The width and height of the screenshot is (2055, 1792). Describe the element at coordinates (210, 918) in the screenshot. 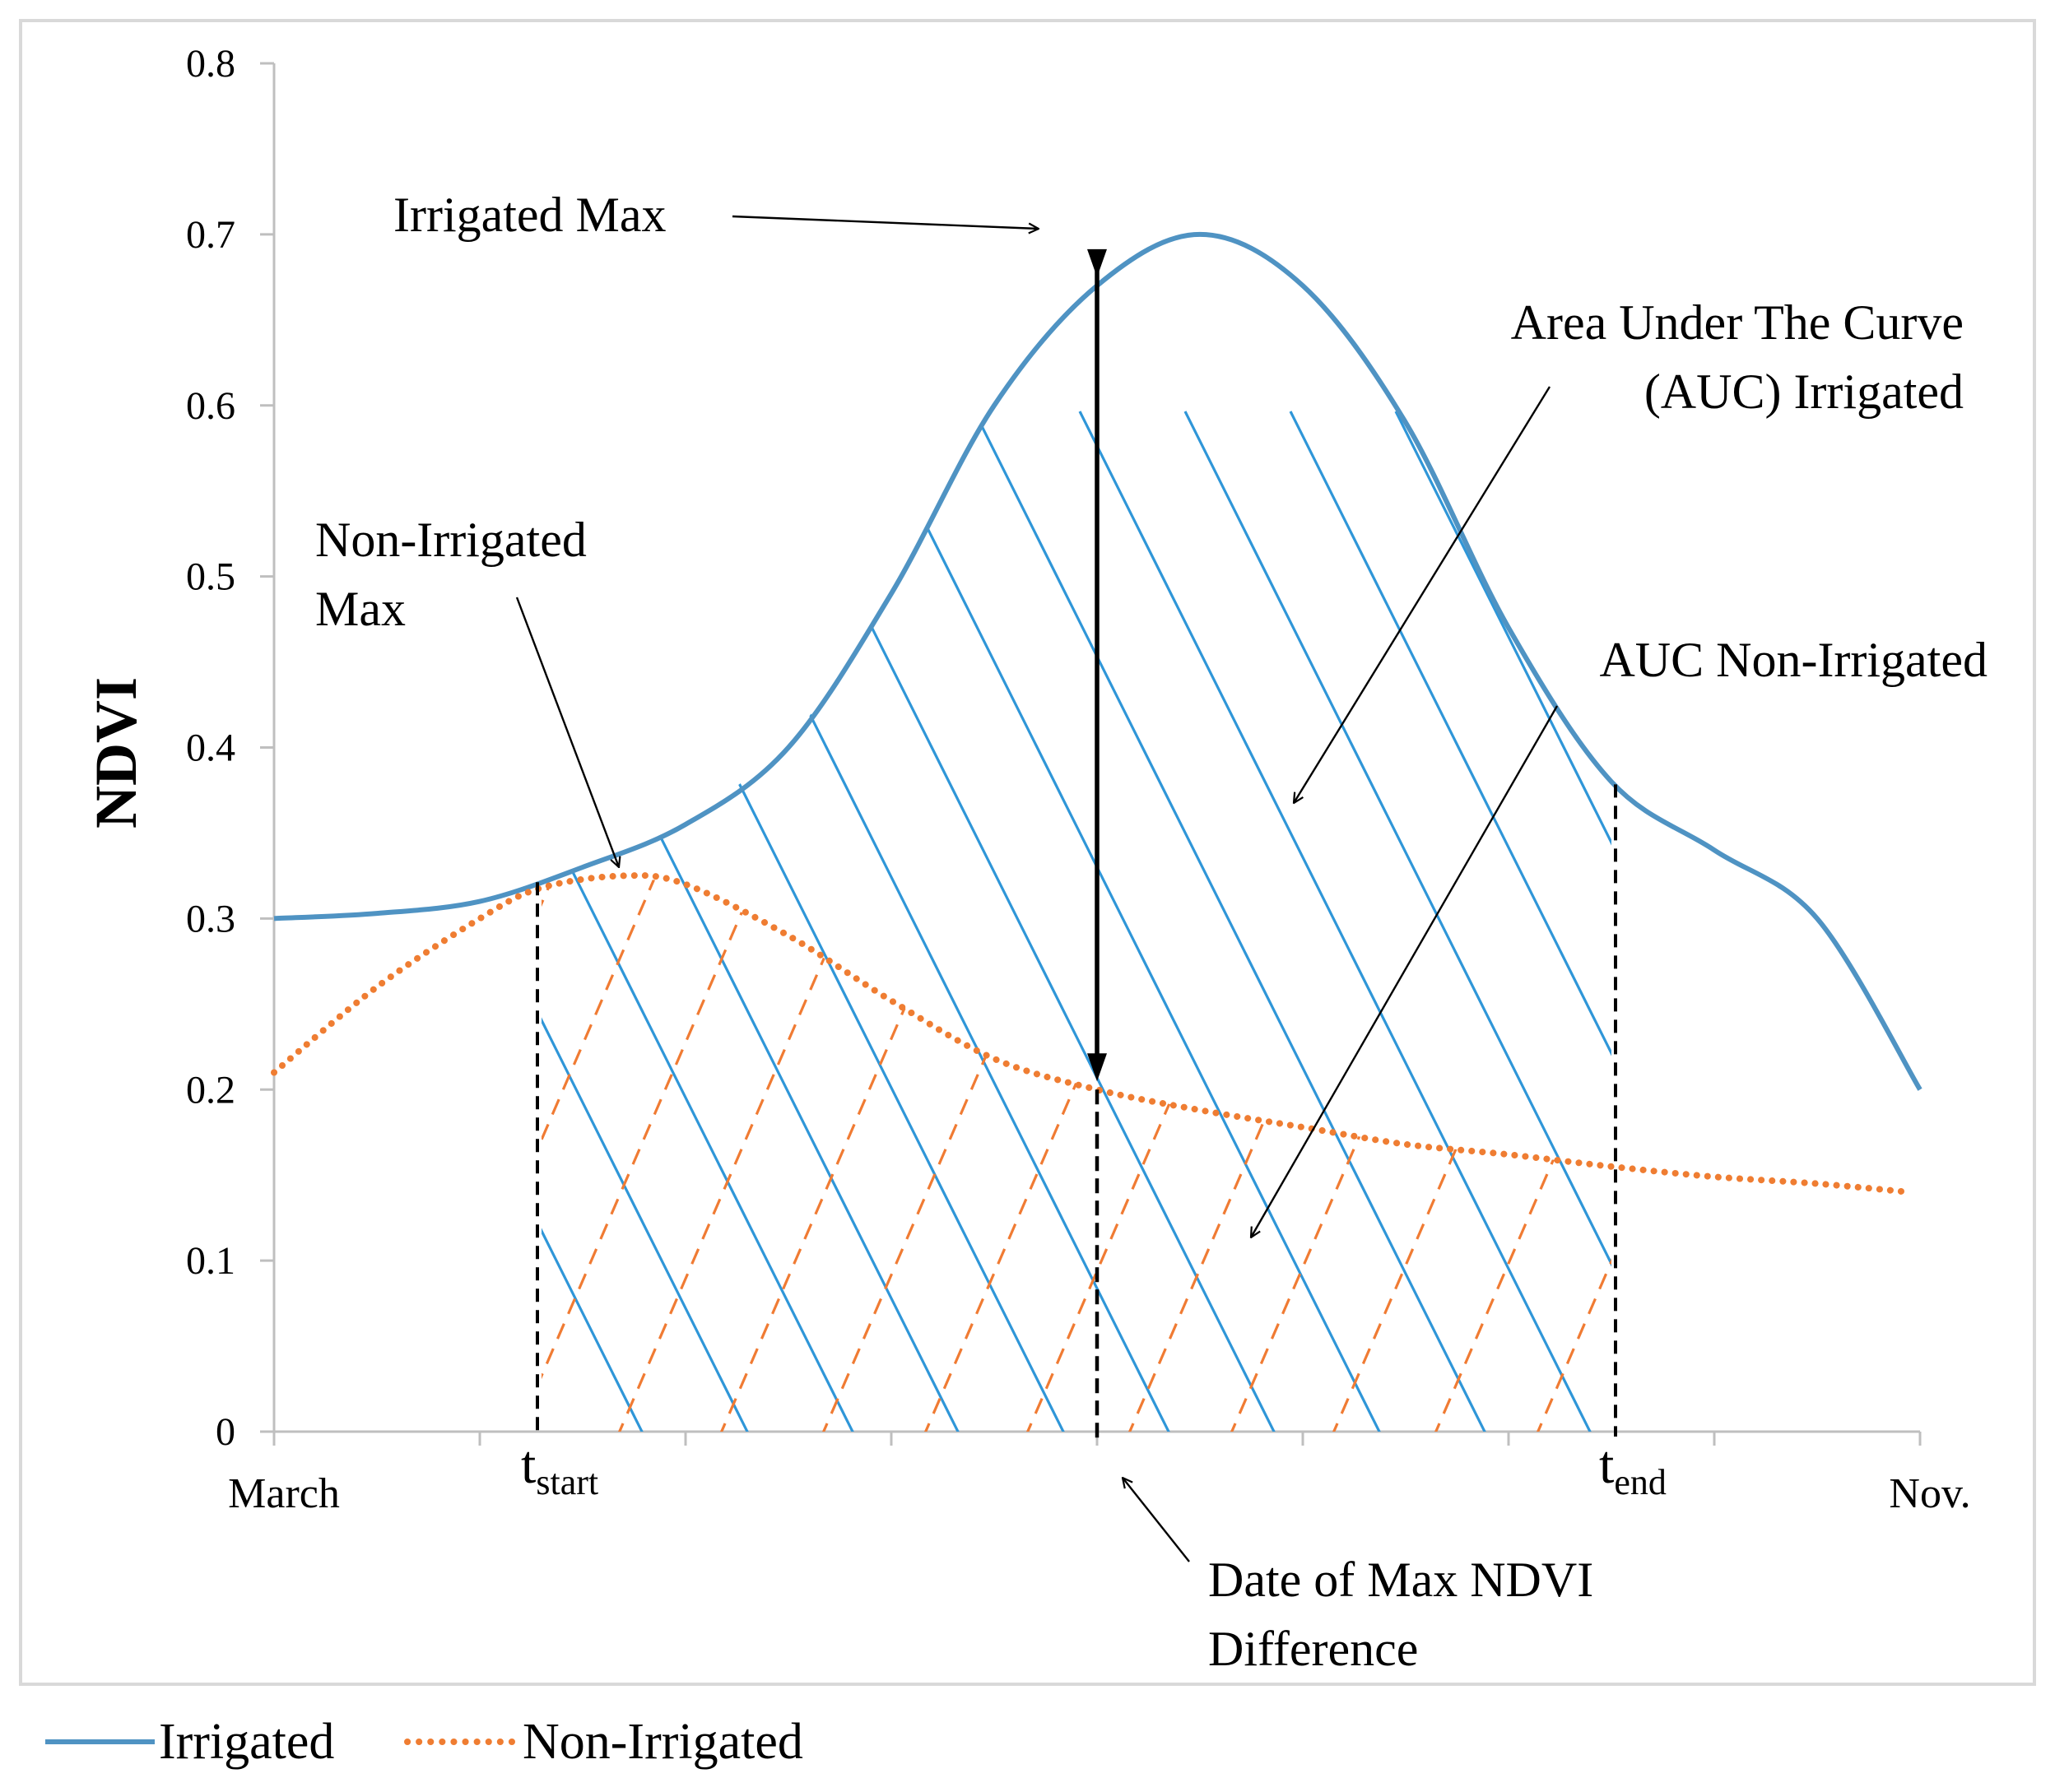

I see `y-tick-label: 0.3` at that location.